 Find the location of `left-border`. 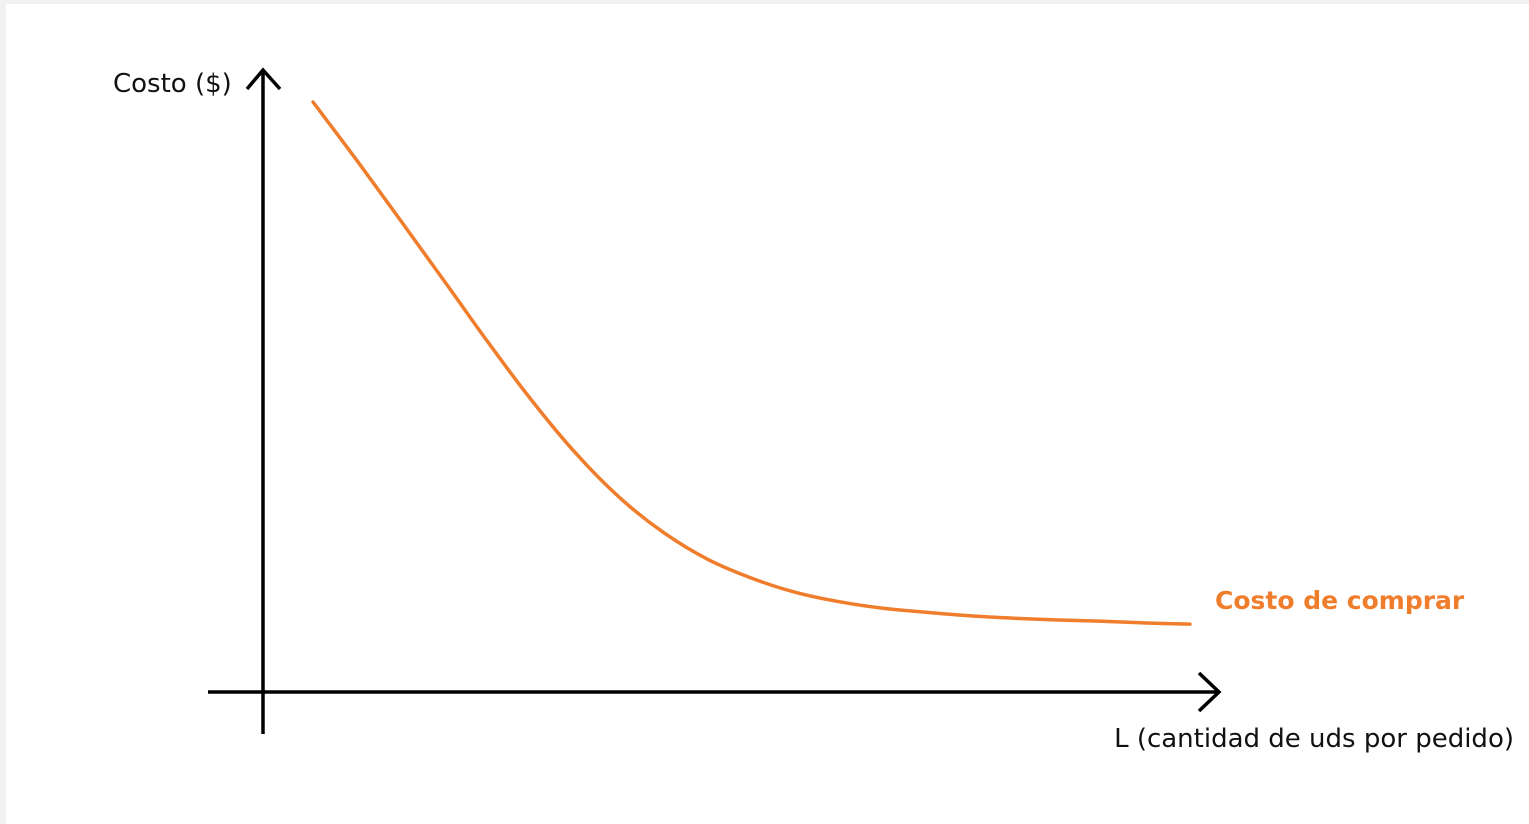

left-border is located at coordinates (3, 412).